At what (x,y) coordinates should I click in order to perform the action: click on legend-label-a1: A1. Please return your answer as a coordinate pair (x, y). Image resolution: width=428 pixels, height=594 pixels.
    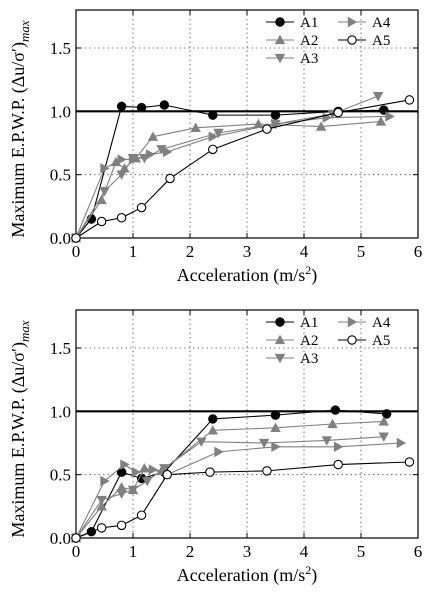
    Looking at the image, I should click on (309, 323).